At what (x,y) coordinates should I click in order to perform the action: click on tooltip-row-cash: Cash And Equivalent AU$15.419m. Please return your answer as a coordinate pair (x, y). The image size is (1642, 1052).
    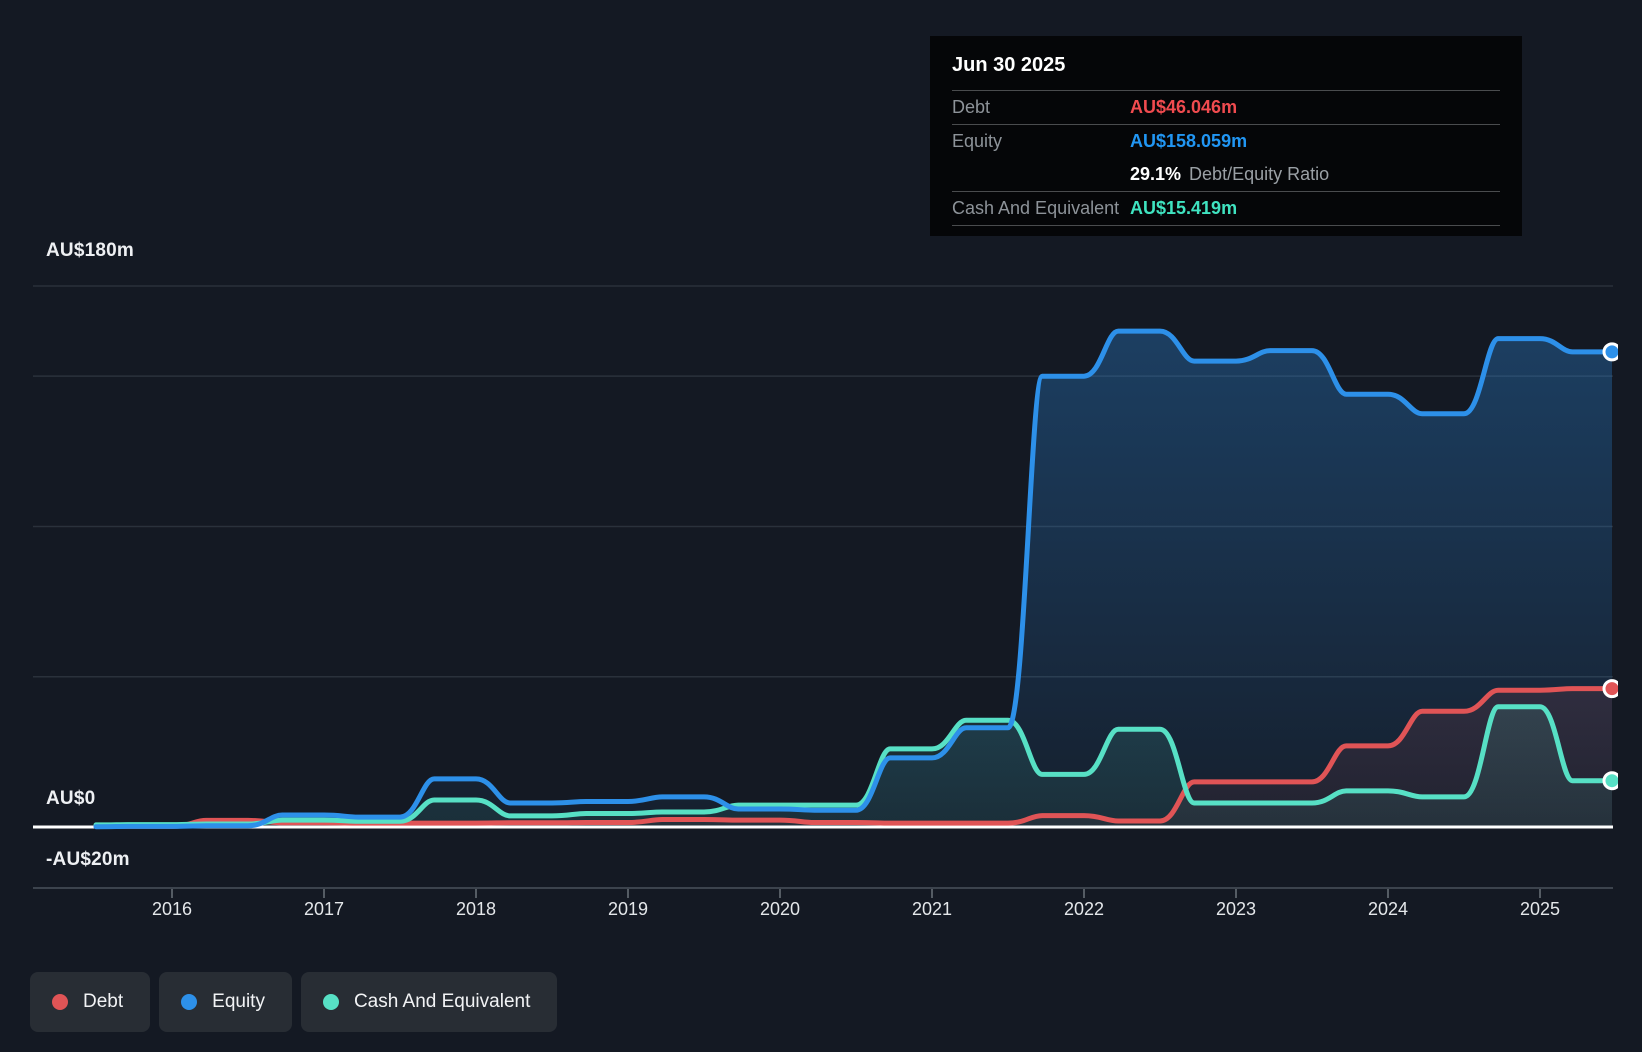
    Looking at the image, I should click on (1226, 209).